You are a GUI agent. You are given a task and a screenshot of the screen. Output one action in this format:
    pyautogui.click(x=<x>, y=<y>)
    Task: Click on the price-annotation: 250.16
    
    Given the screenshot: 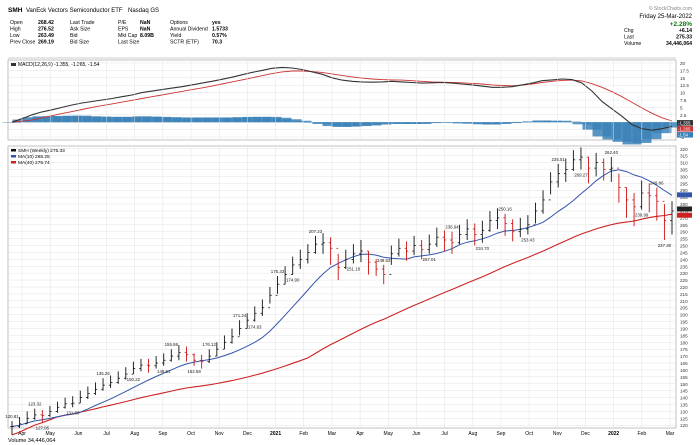 What is the action you would take?
    pyautogui.click(x=505, y=209)
    